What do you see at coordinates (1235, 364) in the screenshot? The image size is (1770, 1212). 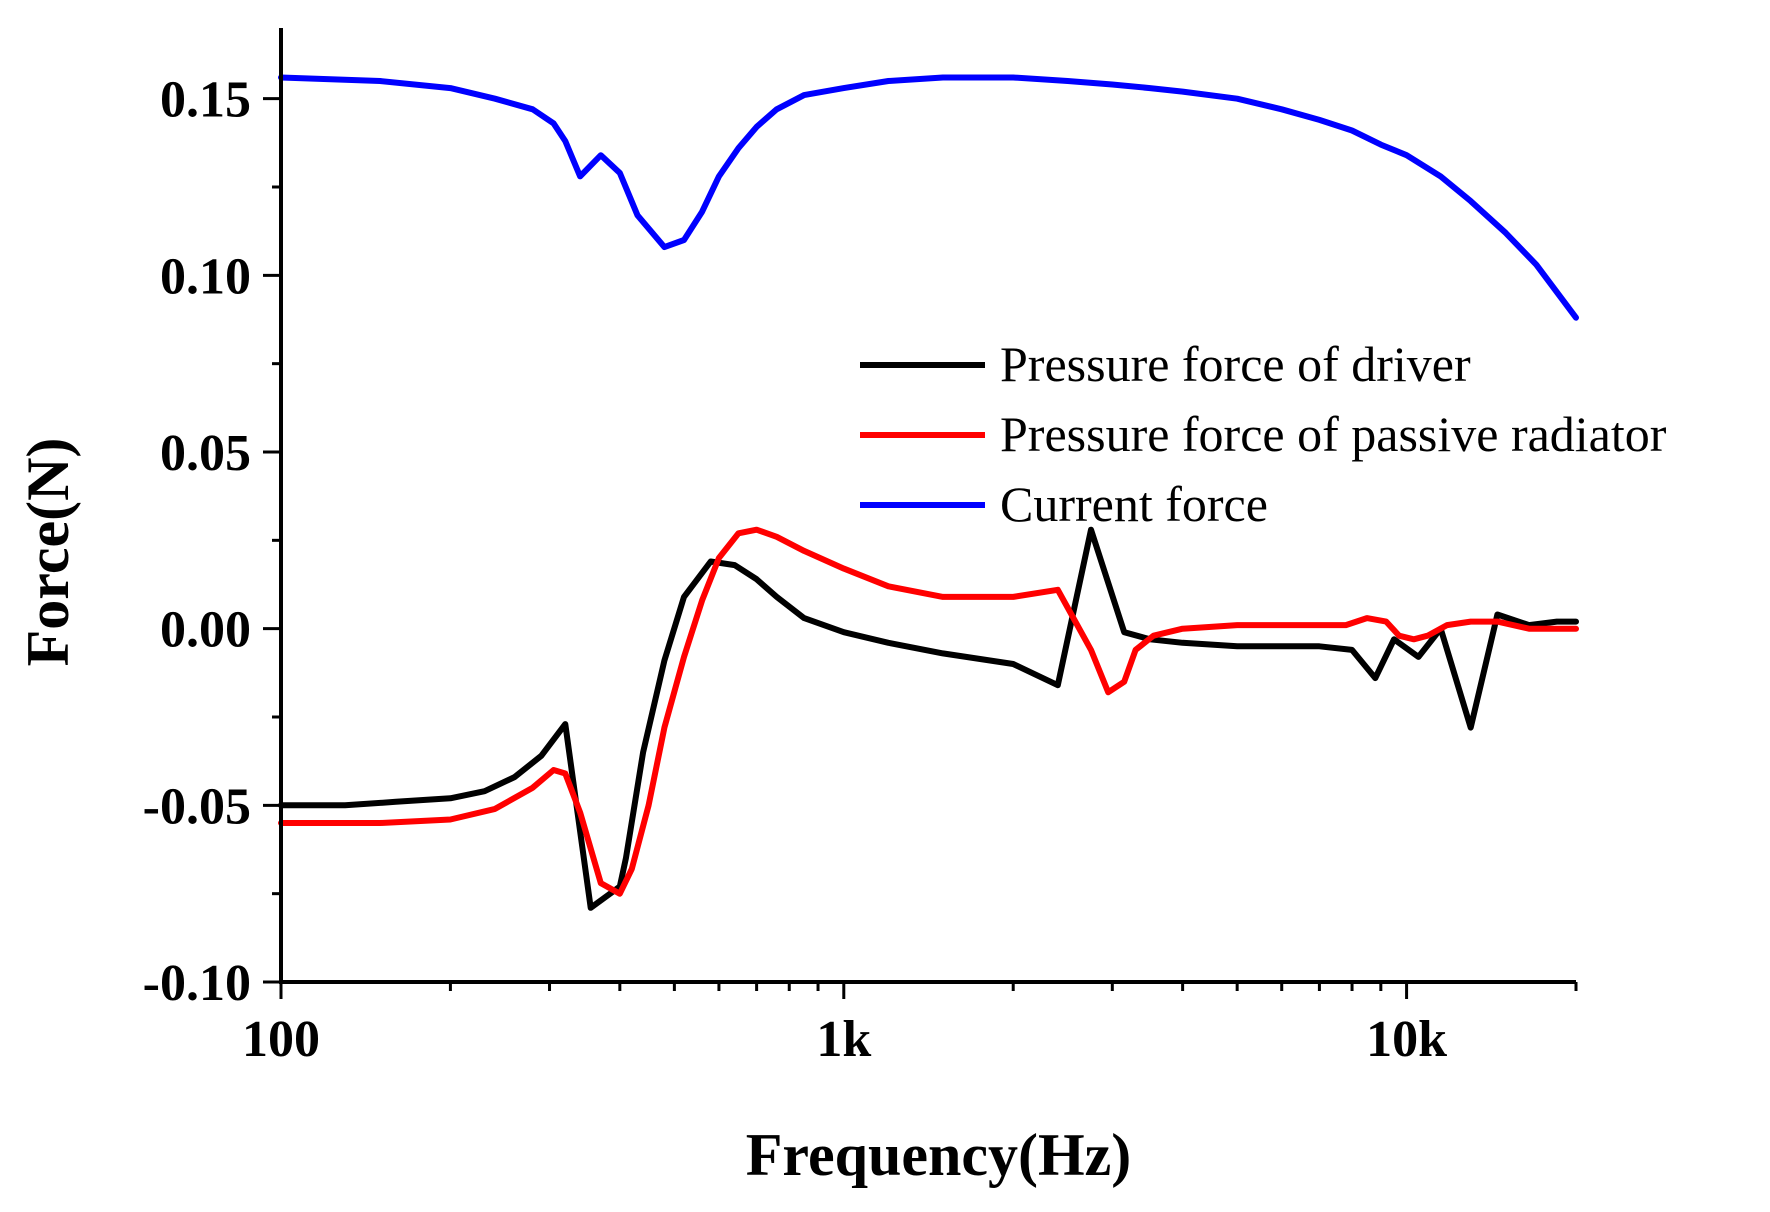 I see `legend-label-1: Pressure force of driver` at bounding box center [1235, 364].